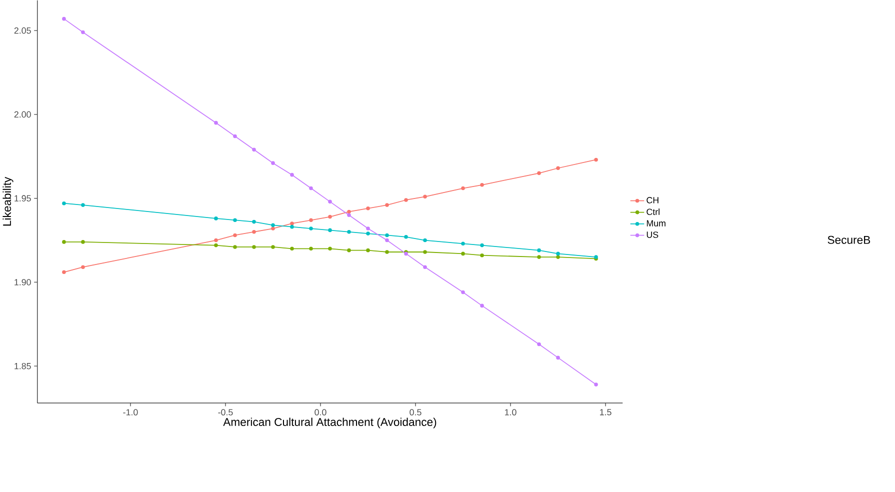 The width and height of the screenshot is (895, 492). I want to click on x-axis-title: American Cultural Attachment (Avoidance), so click(329, 423).